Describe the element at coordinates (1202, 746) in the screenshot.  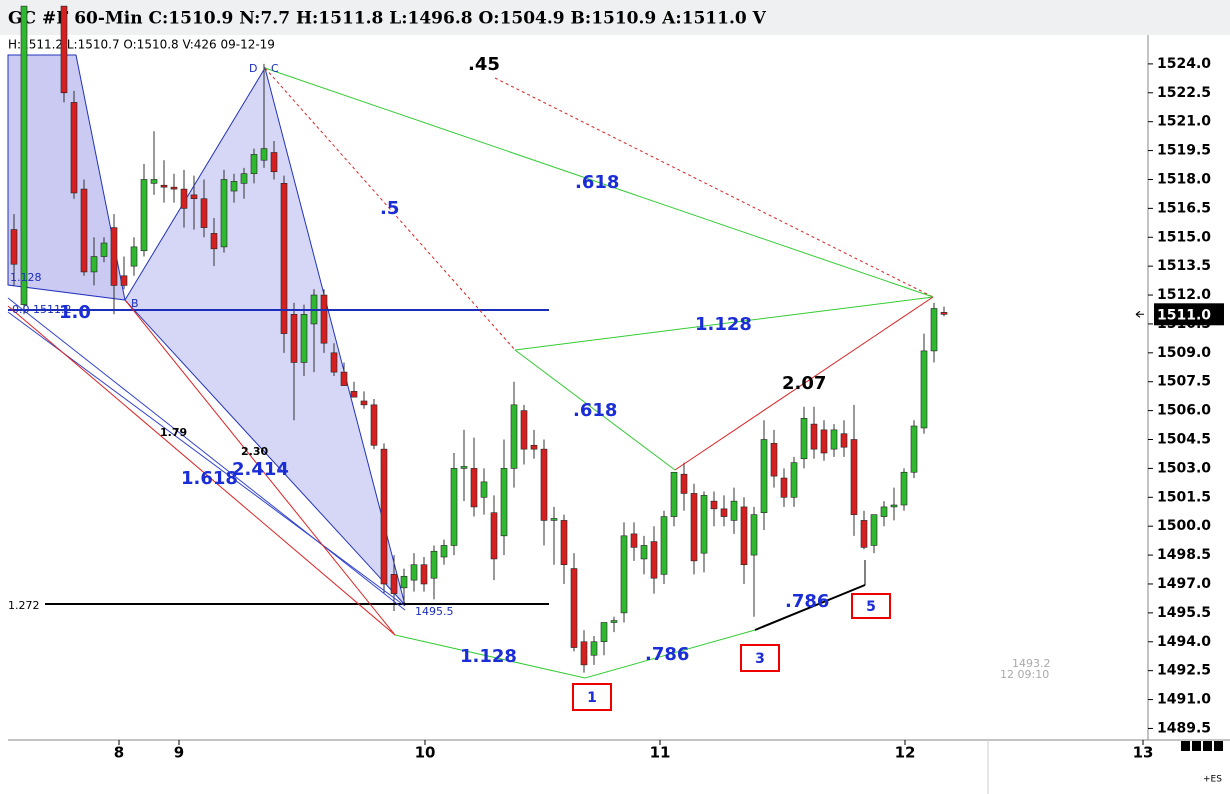
I see `scroll-blocks` at that location.